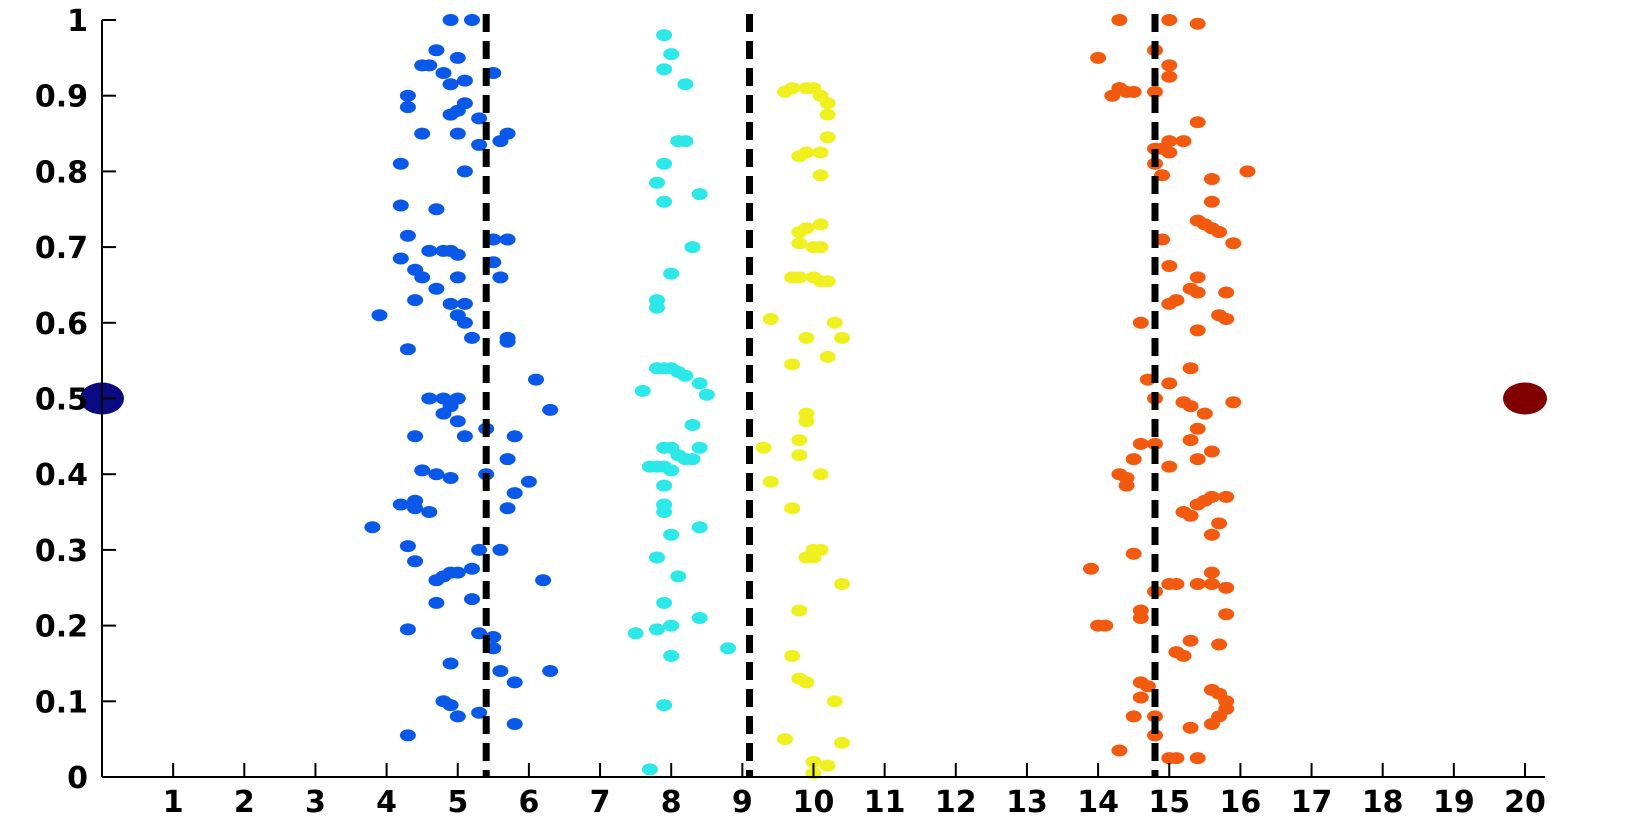  What do you see at coordinates (77, 778) in the screenshot?
I see `y-tick-label: 0` at bounding box center [77, 778].